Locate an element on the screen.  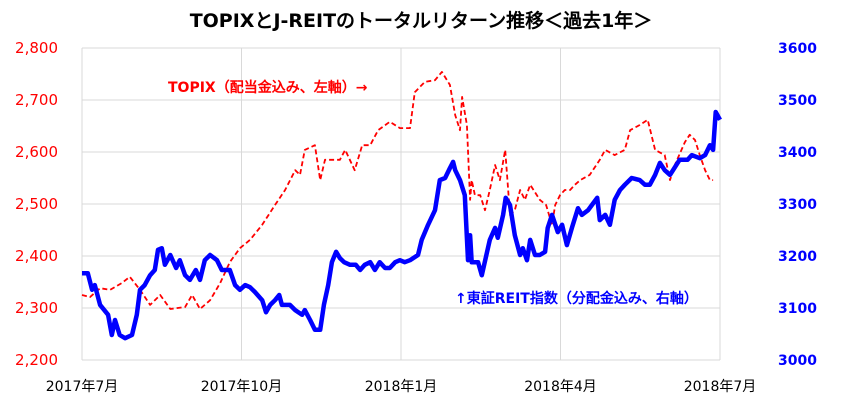
right-tick-label: 3300 is located at coordinates (797, 205).